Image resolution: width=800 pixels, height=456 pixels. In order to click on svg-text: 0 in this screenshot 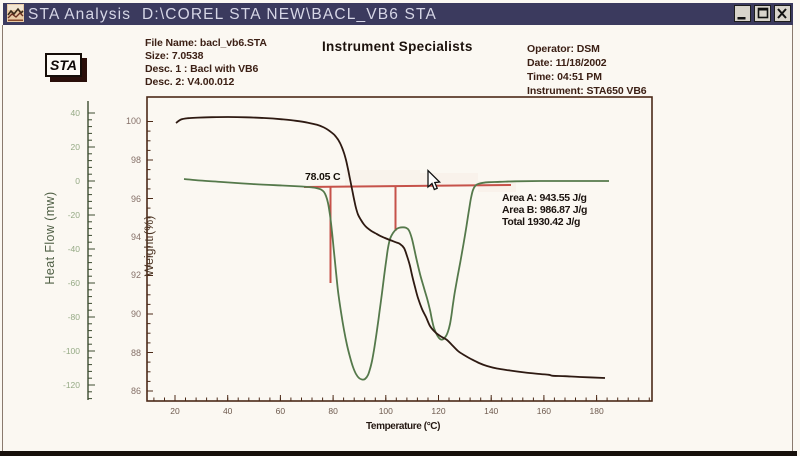, I will do `click(77, 181)`.